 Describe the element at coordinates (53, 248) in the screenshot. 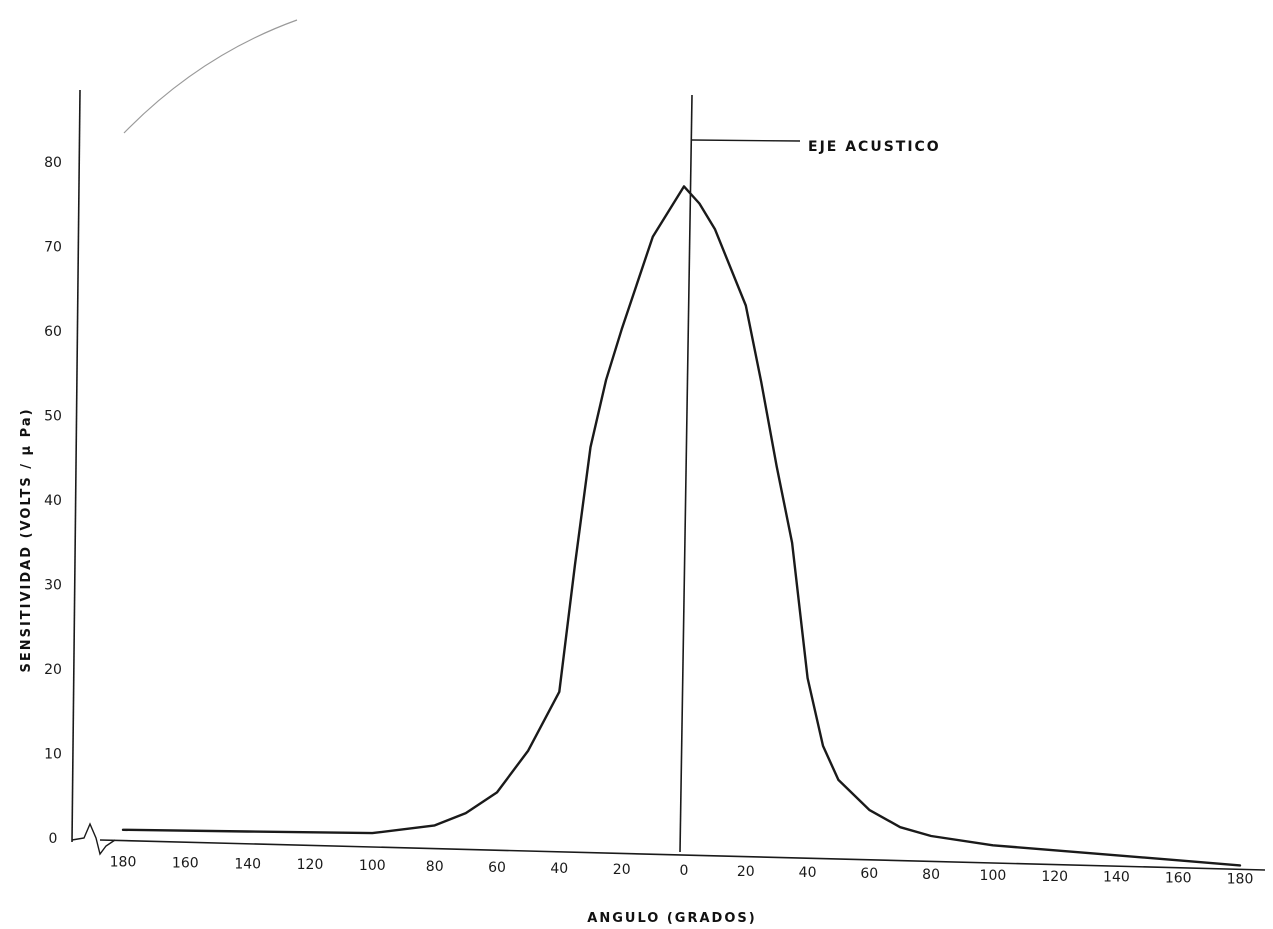

I see `y-tick-label: 70` at that location.